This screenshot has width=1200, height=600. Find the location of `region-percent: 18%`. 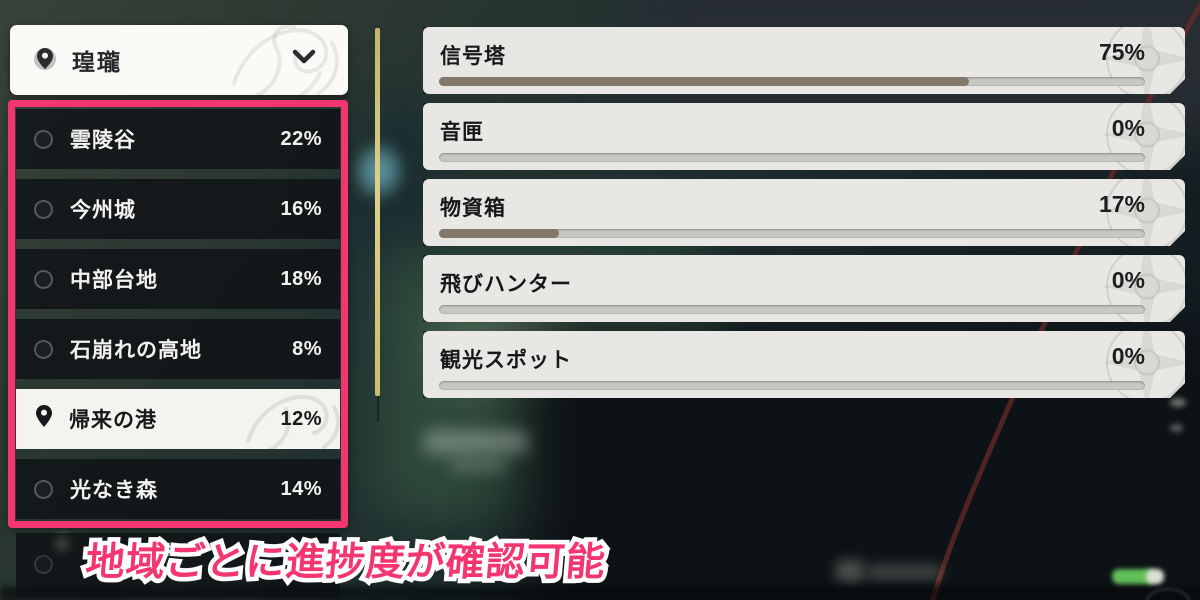

region-percent: 18% is located at coordinates (301, 278).